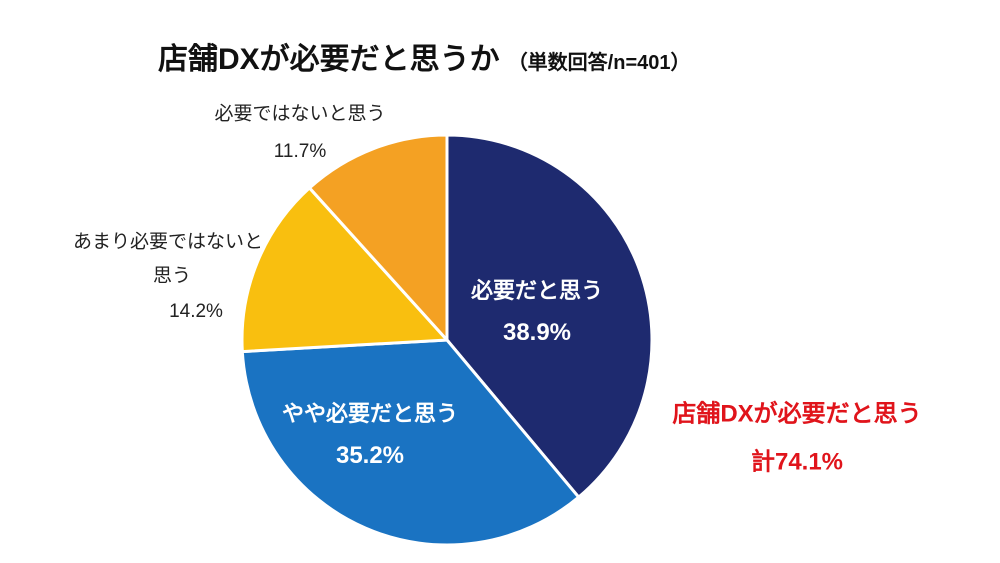 The image size is (1000, 563). What do you see at coordinates (172, 276) in the screenshot?
I see `slice-label-not-very-necessary-line2: 思う` at bounding box center [172, 276].